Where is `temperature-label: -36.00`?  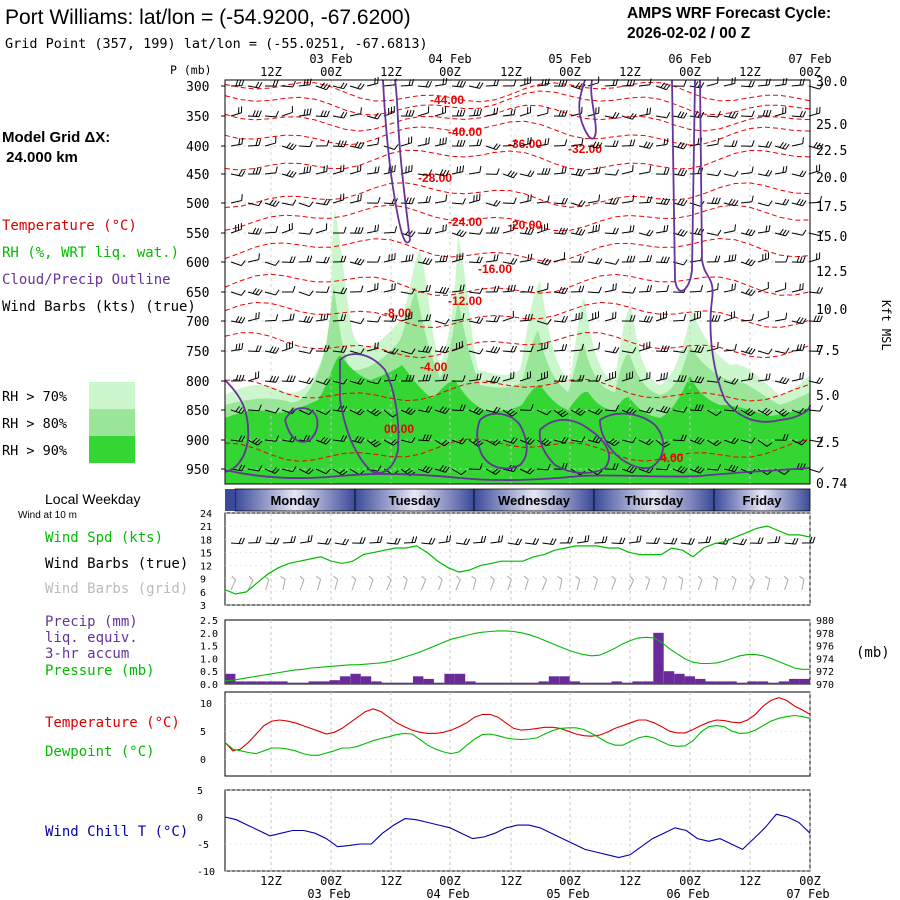 temperature-label: -36.00 is located at coordinates (525, 144).